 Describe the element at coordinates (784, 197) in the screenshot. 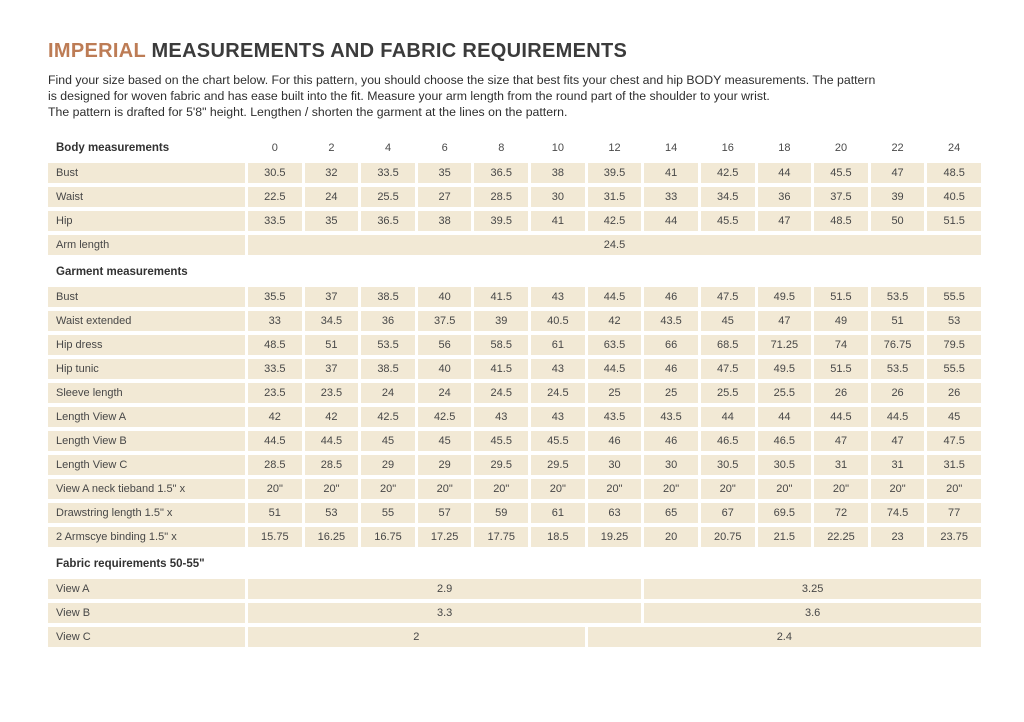

I see `value-cell: 36` at that location.